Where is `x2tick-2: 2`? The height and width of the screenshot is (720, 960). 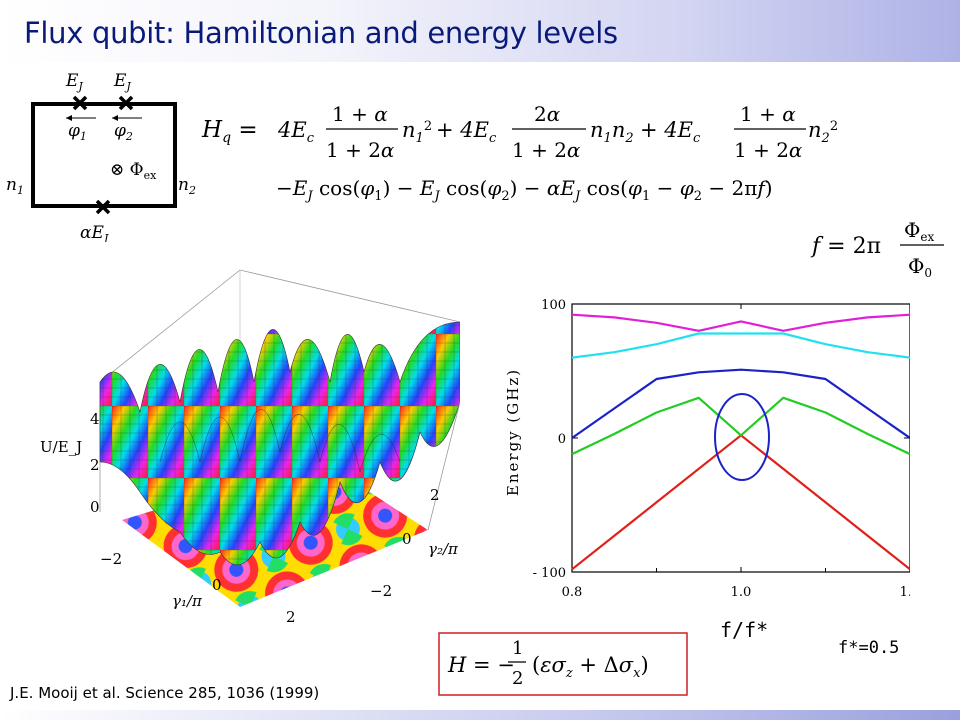 x2tick-2: 2 is located at coordinates (435, 495).